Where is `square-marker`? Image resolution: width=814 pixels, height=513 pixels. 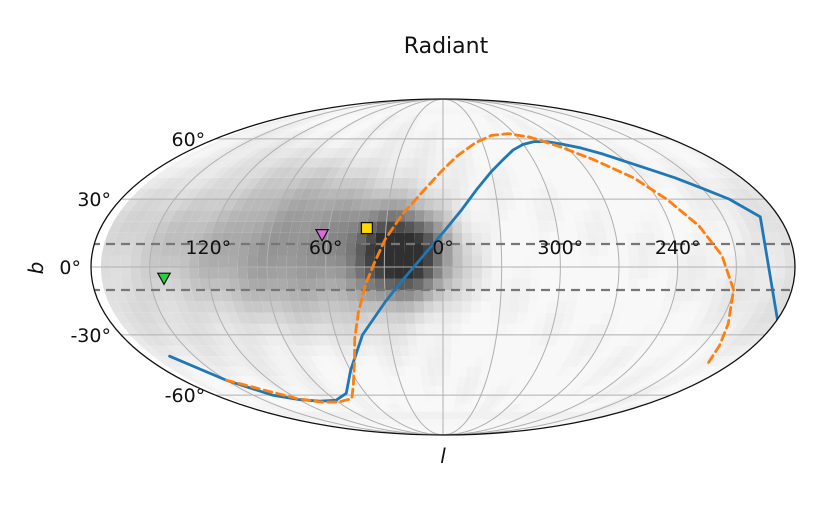 square-marker is located at coordinates (367, 228).